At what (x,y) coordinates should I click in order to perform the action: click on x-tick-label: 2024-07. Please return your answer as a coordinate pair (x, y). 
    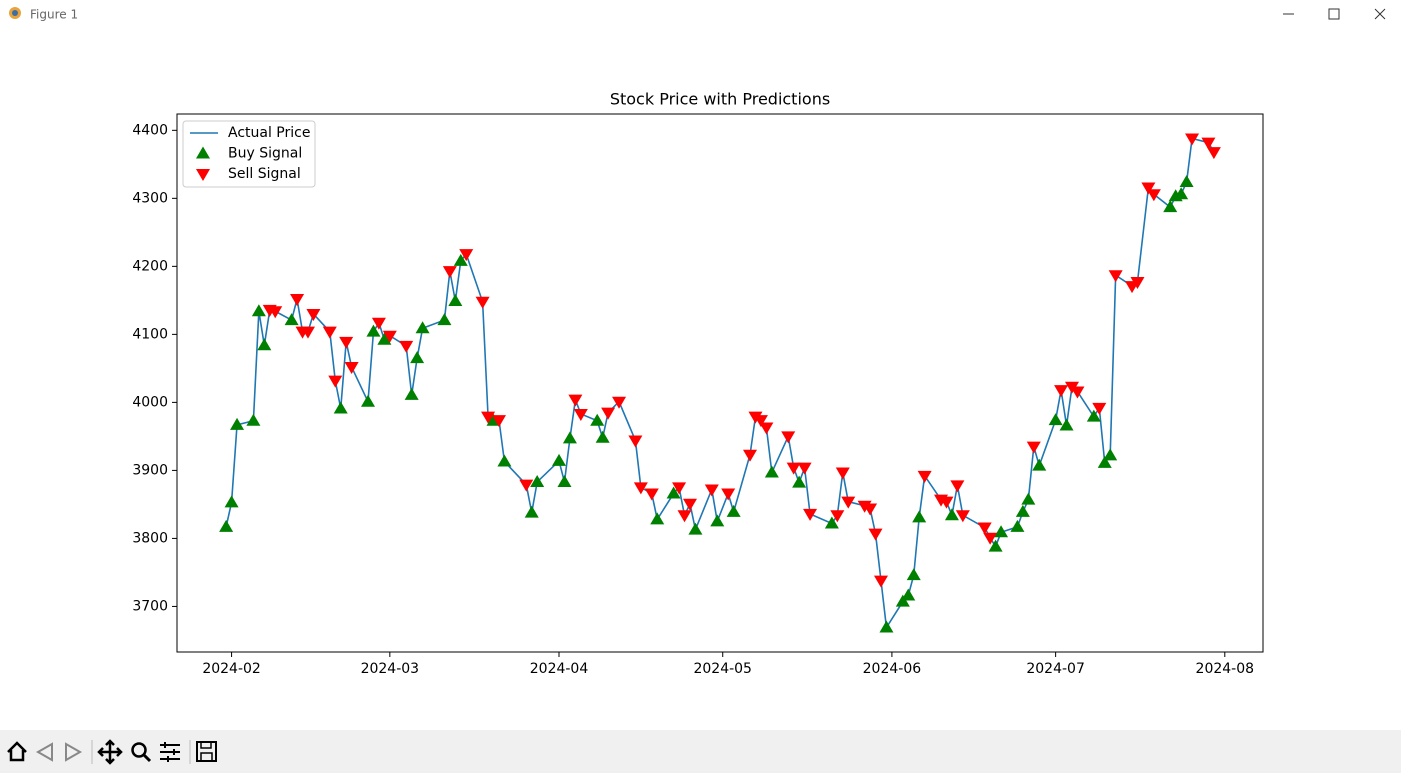
    Looking at the image, I should click on (1055, 669).